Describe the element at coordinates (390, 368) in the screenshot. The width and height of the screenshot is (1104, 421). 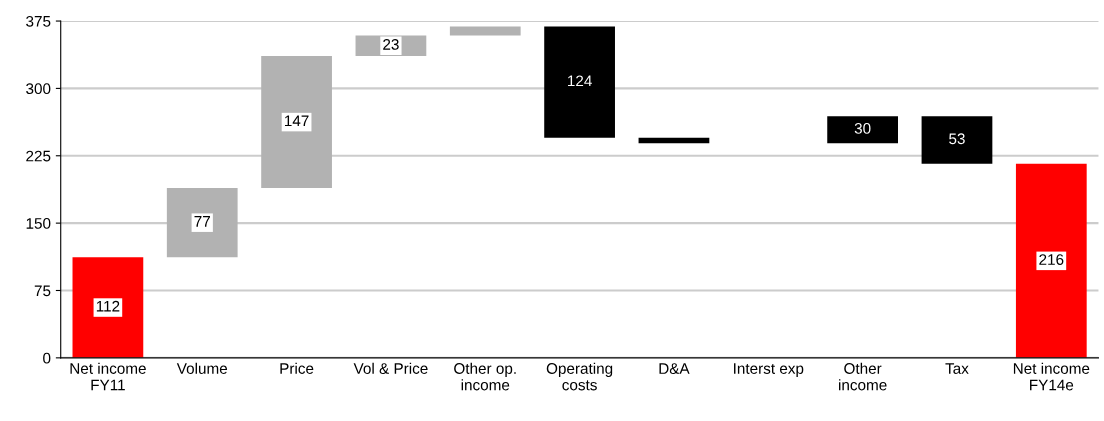
I see `x-tick-label: Vol & Price` at that location.